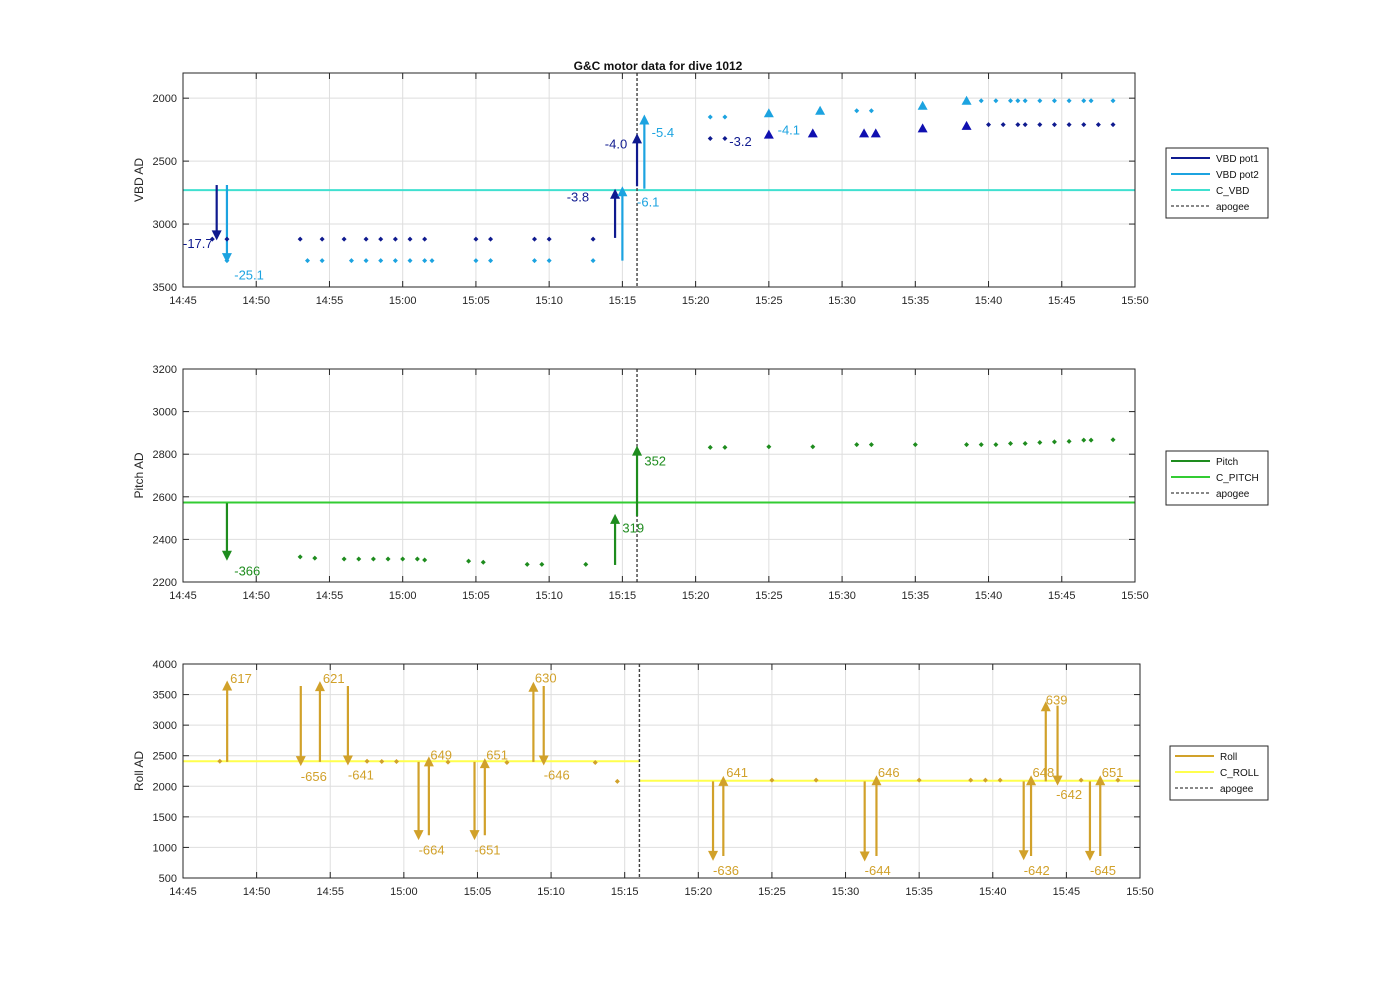 This screenshot has height=986, width=1400. I want to click on x-tick-label: 14:45, so click(183, 892).